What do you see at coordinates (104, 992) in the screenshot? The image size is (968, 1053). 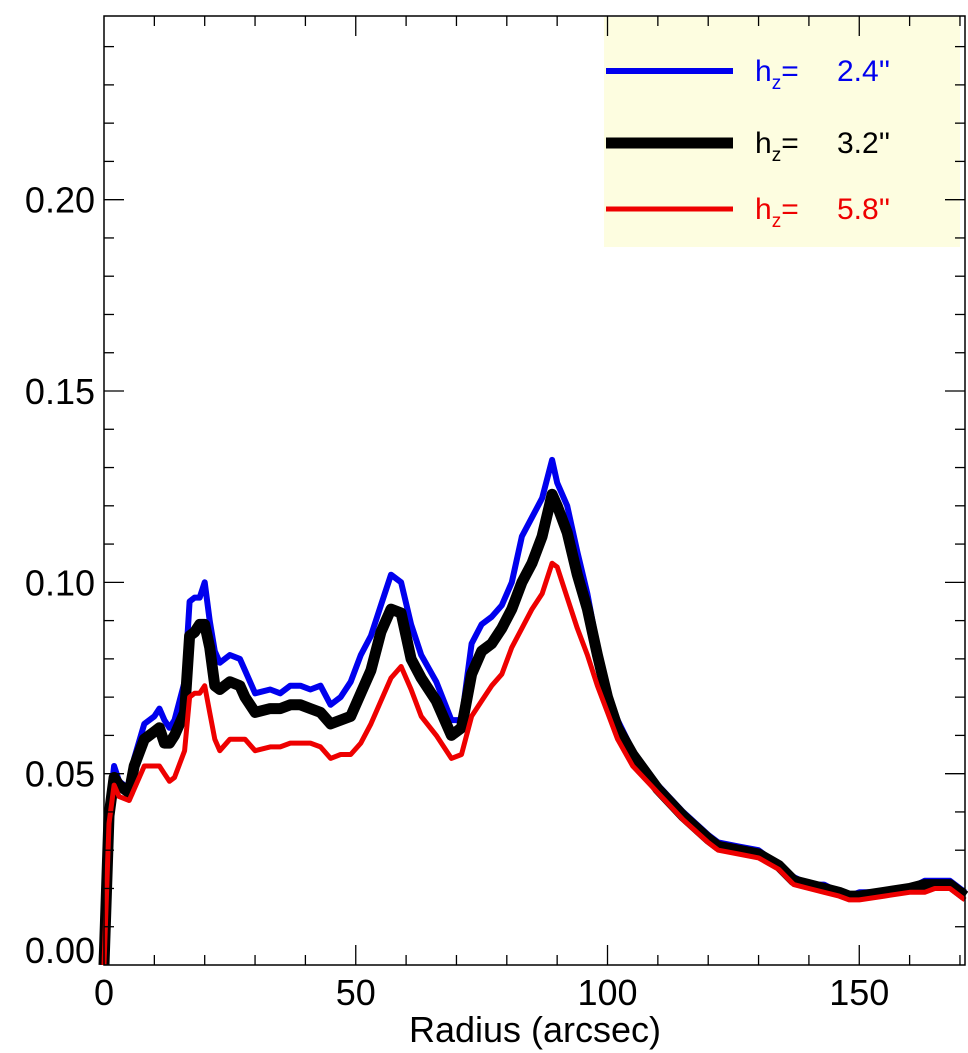 I see `x-tick-label: 0` at bounding box center [104, 992].